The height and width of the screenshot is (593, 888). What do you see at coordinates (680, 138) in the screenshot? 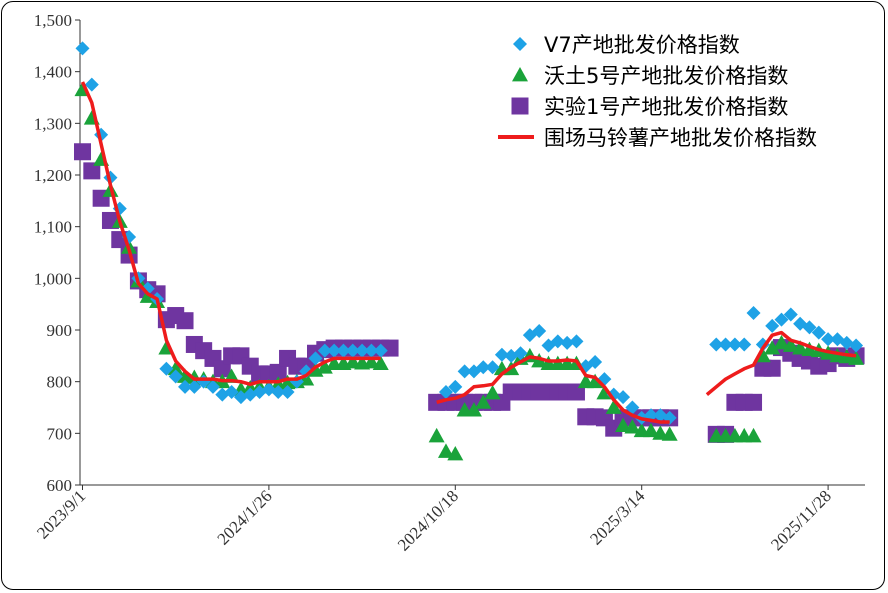
I see `legend-label: 围场马铃薯产地批发价格指数` at bounding box center [680, 138].